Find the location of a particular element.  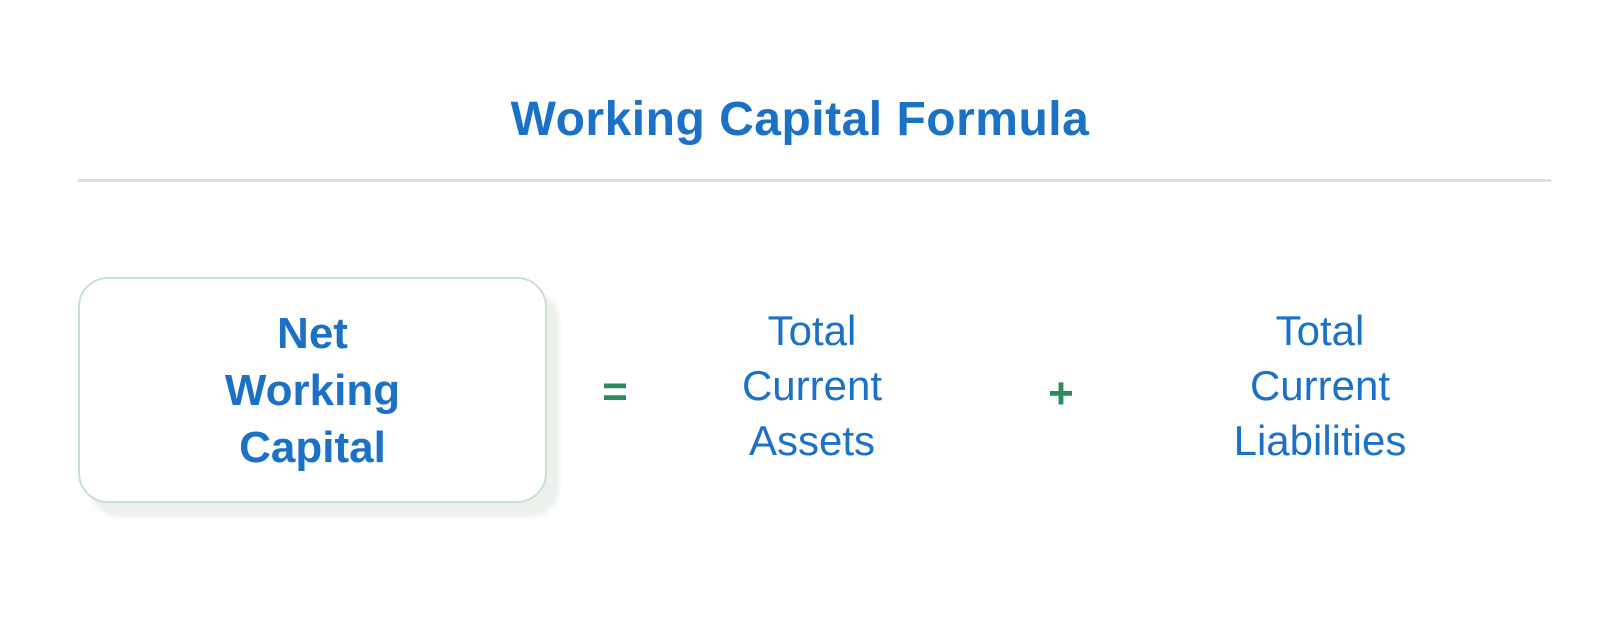

page-title: Working Capital Formula is located at coordinates (800, 120).